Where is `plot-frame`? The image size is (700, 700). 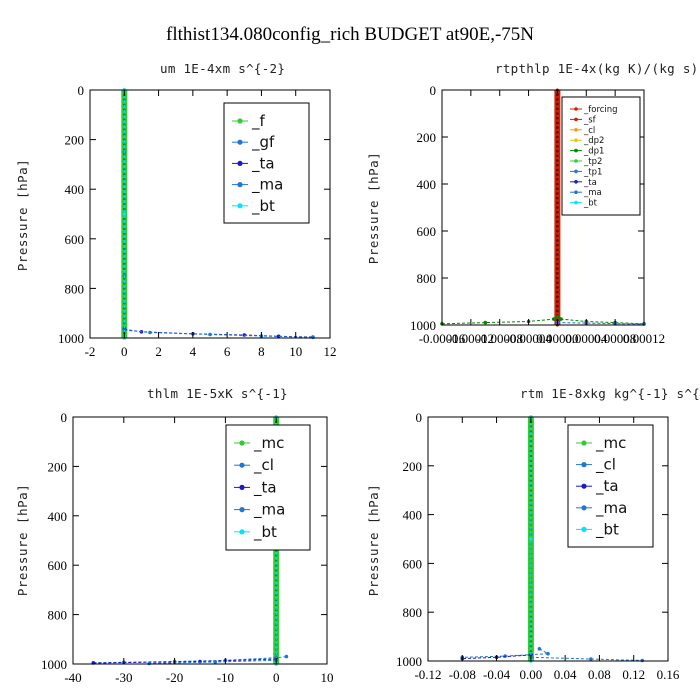
plot-frame is located at coordinates (548, 539).